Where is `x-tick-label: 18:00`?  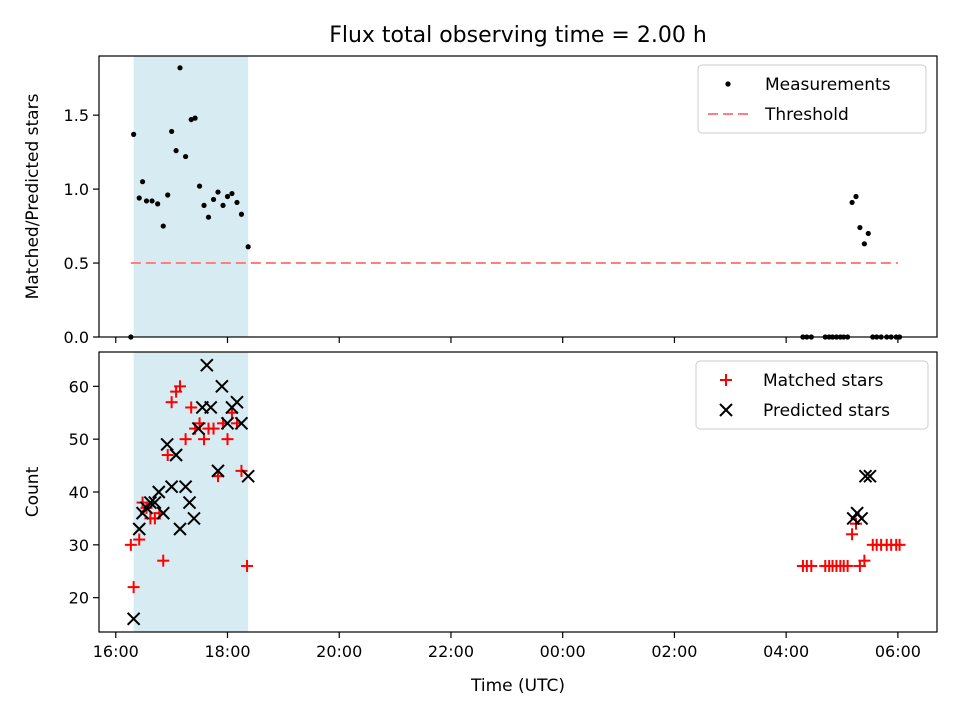 x-tick-label: 18:00 is located at coordinates (227, 651).